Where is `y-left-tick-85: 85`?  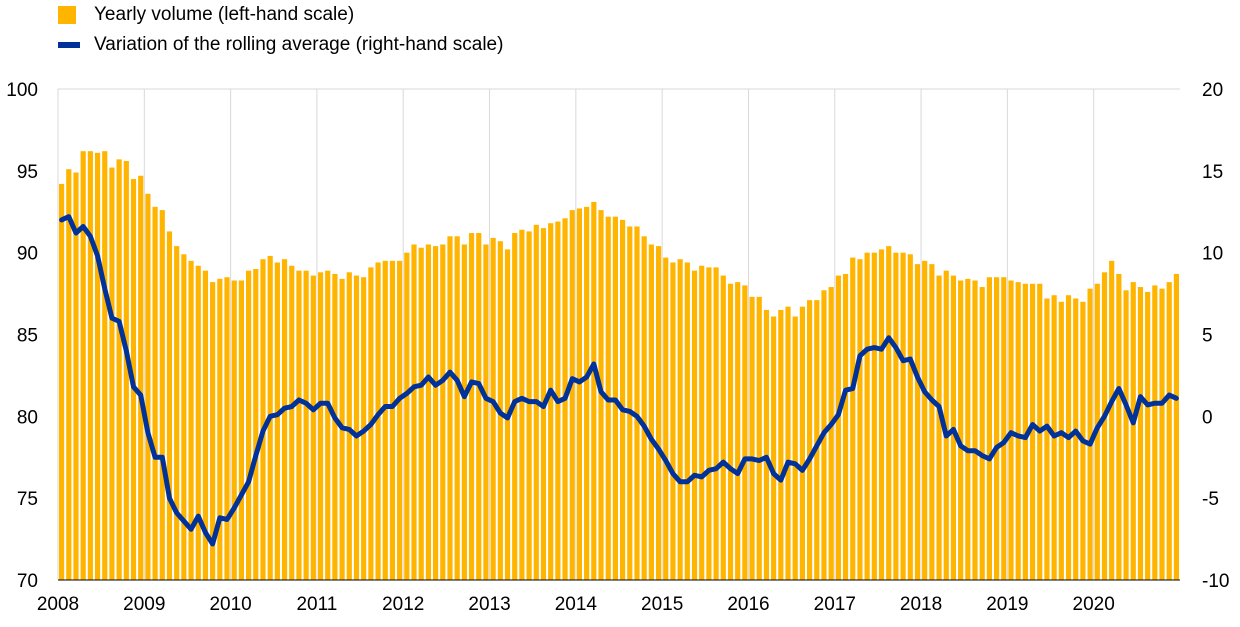
y-left-tick-85: 85 is located at coordinates (27, 336).